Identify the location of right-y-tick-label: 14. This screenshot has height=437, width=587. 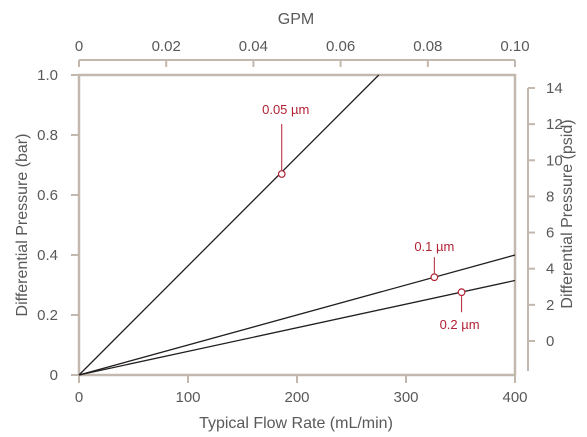
(554, 88).